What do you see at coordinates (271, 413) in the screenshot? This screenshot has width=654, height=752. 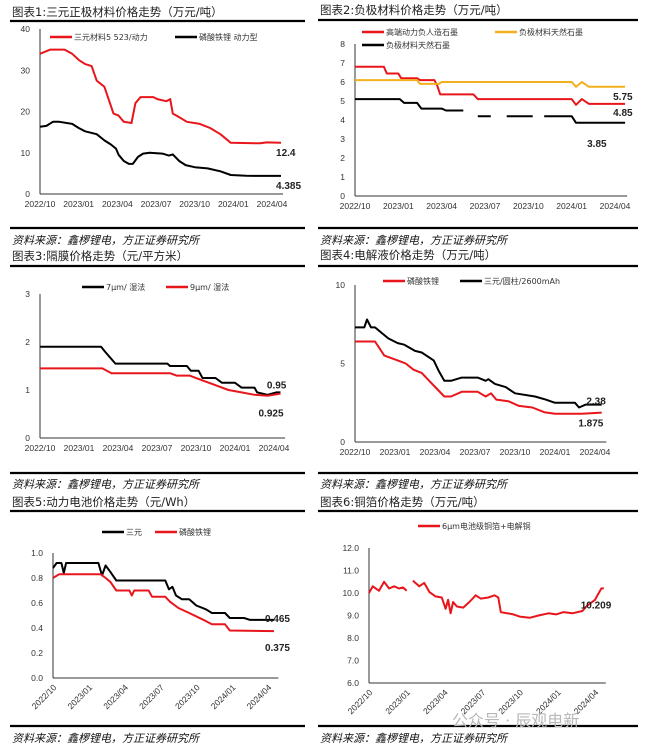 I see `data-label: 0.925` at bounding box center [271, 413].